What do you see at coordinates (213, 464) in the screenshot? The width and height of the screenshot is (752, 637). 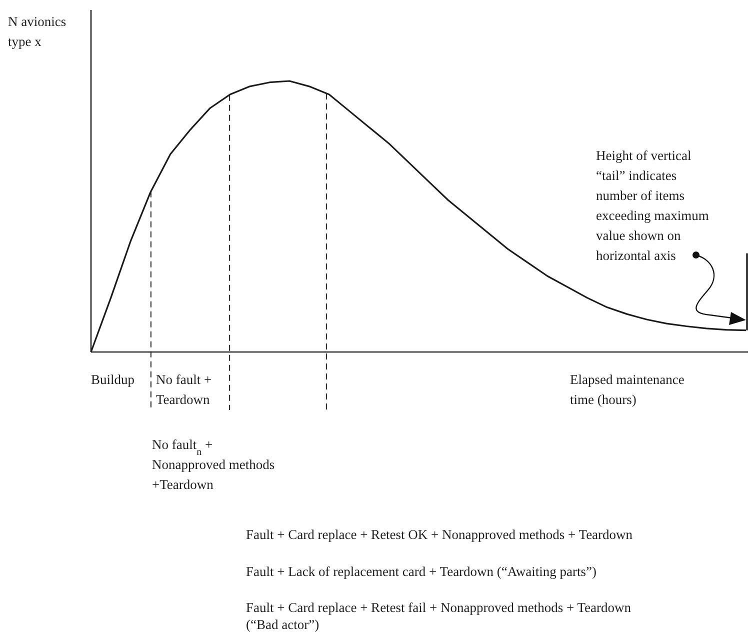 I see `text: No fault$_{n}$ + Nonapproved methods +Teardown` at bounding box center [213, 464].